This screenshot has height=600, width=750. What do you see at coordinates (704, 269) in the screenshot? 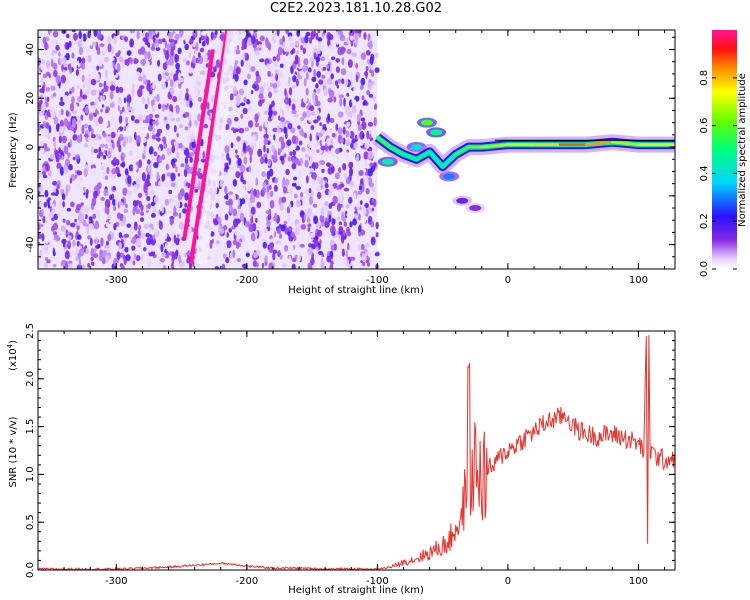
I see `colorbar-tick-label: 0.0` at bounding box center [704, 269].